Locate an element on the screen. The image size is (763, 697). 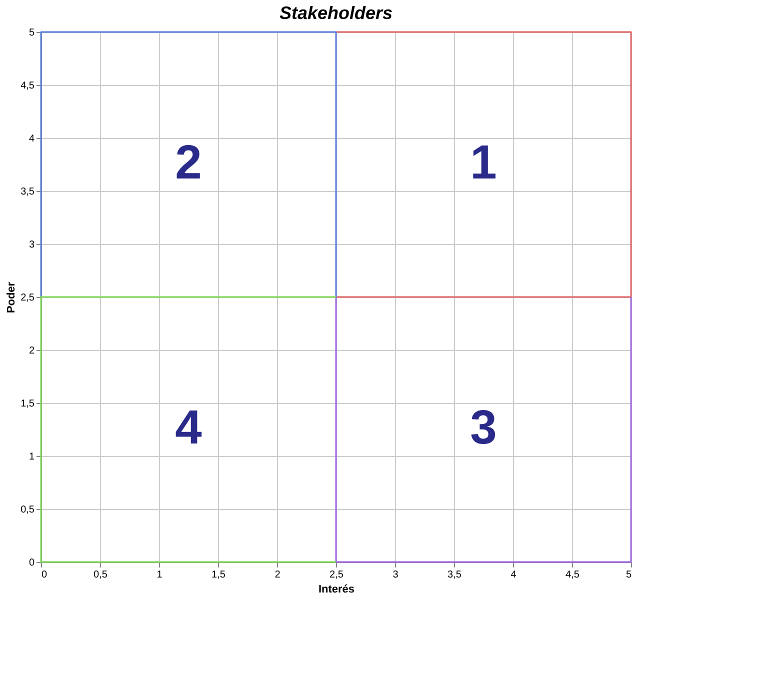
y-tick-label: 3 is located at coordinates (31, 245).